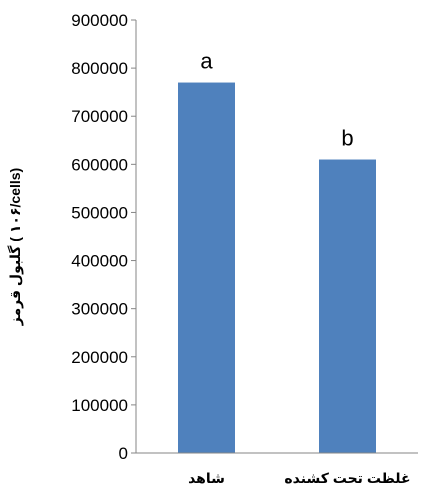  Describe the element at coordinates (206, 478) in the screenshot. I see `x-category-label: شاهد` at that location.